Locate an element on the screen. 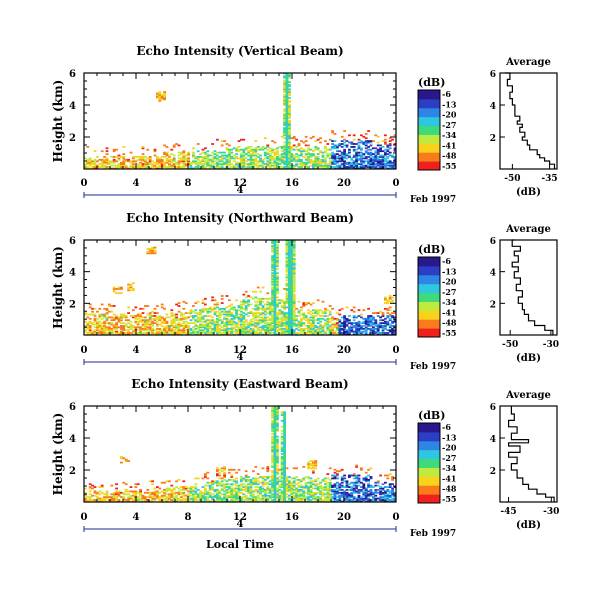  colorbar-frame is located at coordinates (429, 130).